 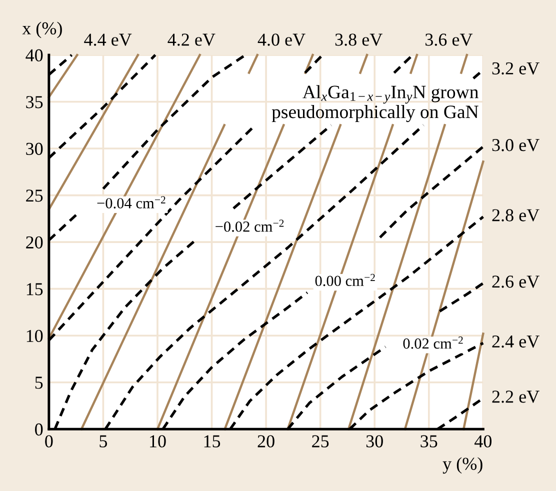 I want to click on series-label: 4.4 eV, so click(x=108, y=40).